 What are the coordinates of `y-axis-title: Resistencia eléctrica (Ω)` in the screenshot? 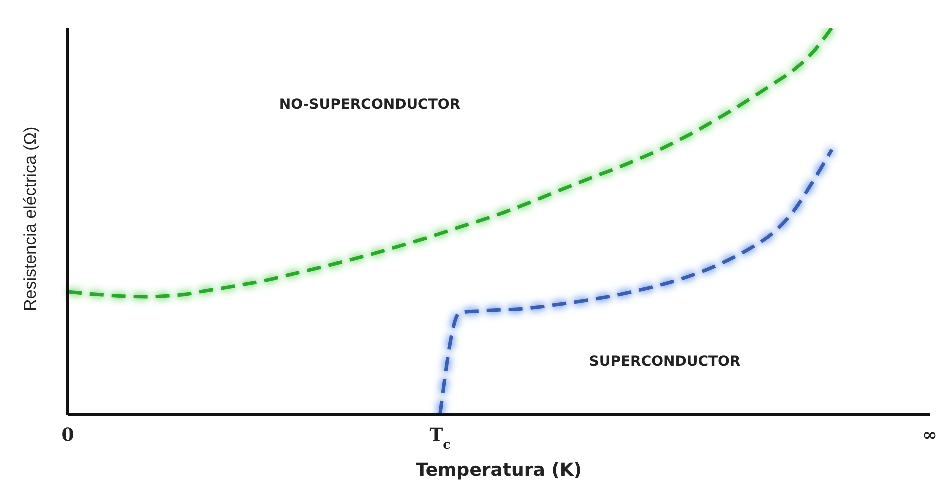 It's located at (30, 219).